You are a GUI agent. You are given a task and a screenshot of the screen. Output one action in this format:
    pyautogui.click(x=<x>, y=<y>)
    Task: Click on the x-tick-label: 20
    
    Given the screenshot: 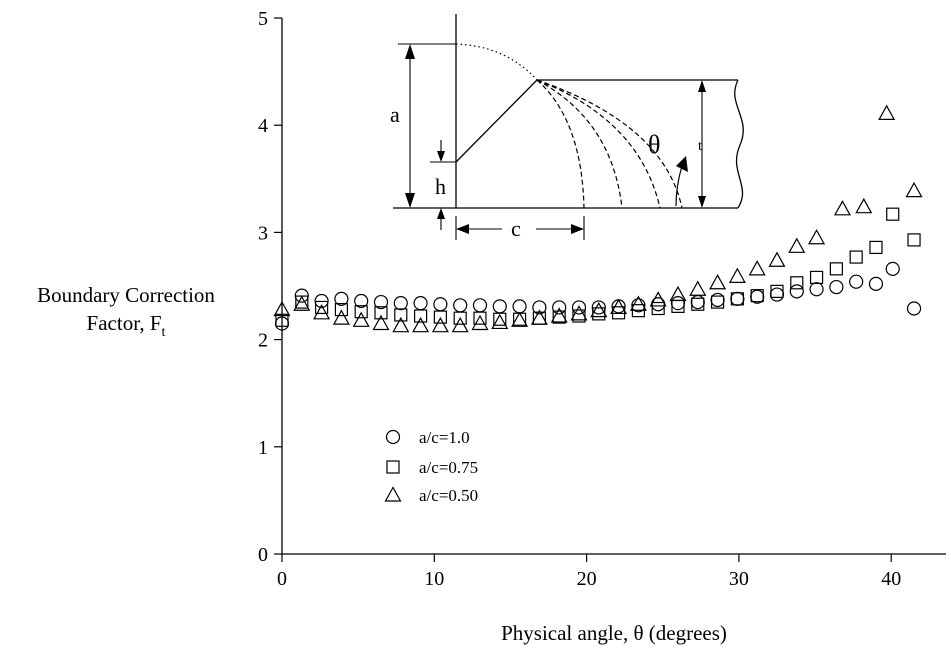 What is the action you would take?
    pyautogui.click(x=587, y=579)
    